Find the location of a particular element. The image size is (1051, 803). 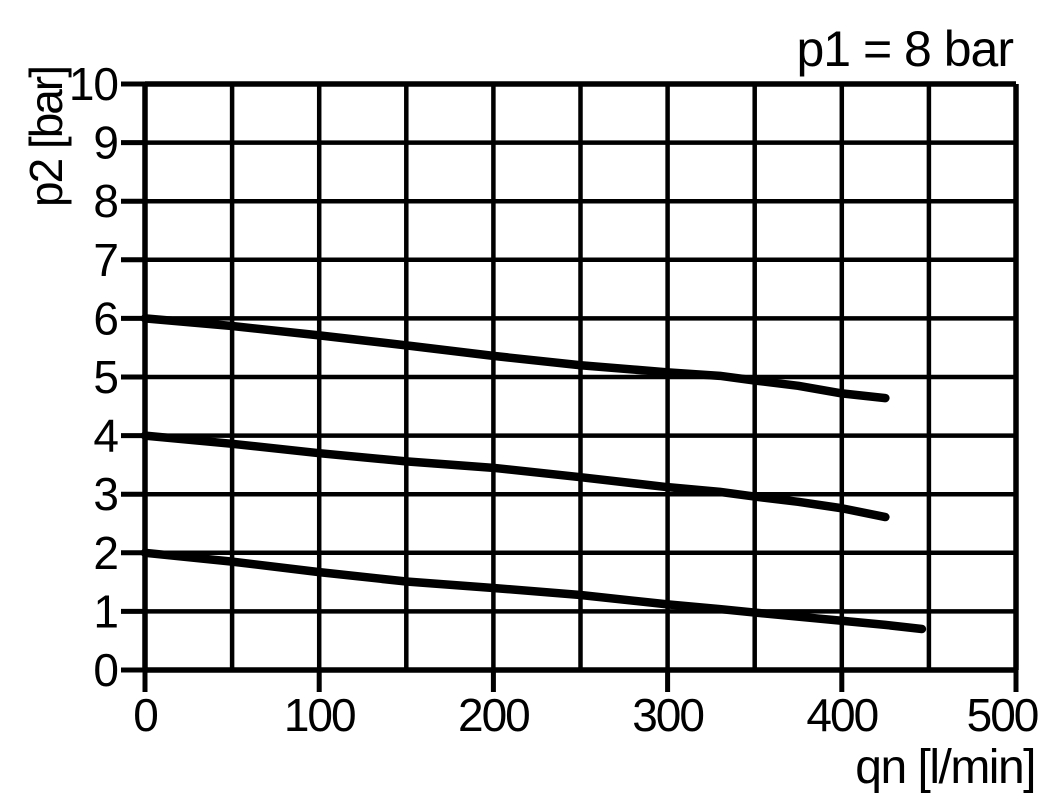

curve-set-pressure-6-bar is located at coordinates (515, 358).